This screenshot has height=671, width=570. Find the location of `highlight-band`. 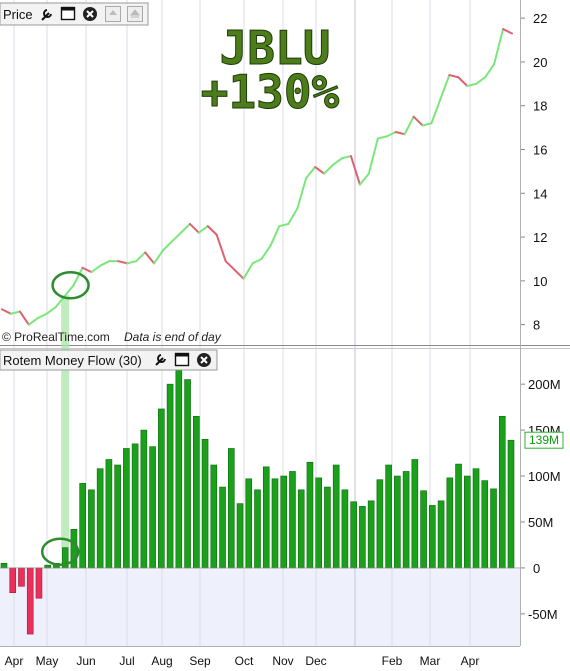

highlight-band is located at coordinates (65, 421).